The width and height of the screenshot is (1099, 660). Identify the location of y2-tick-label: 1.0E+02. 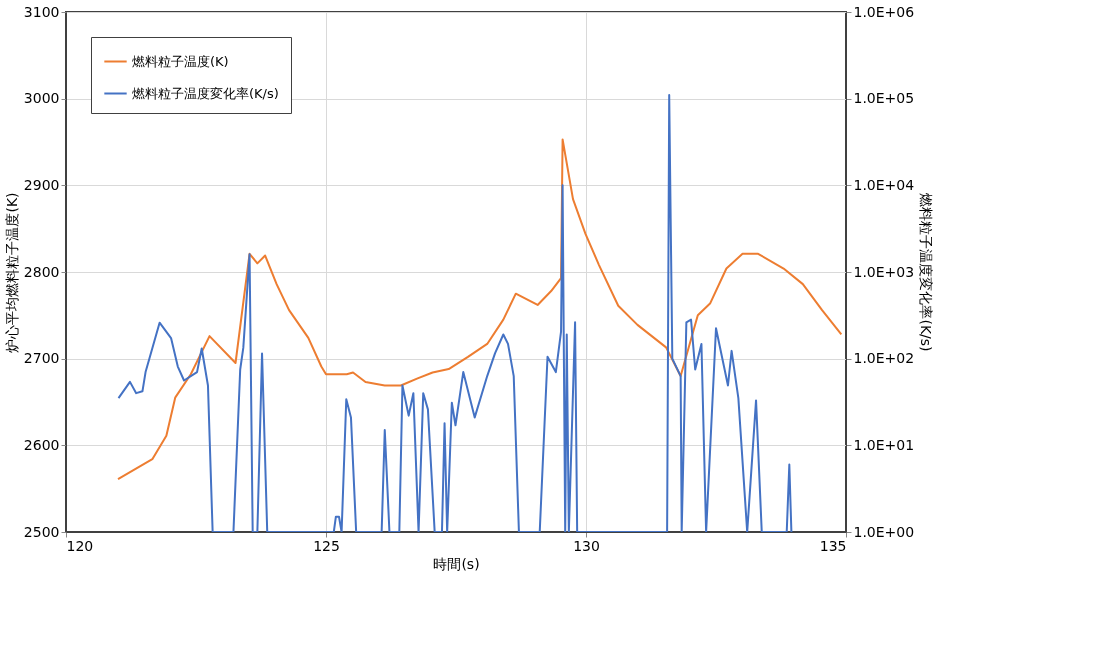
(884, 358).